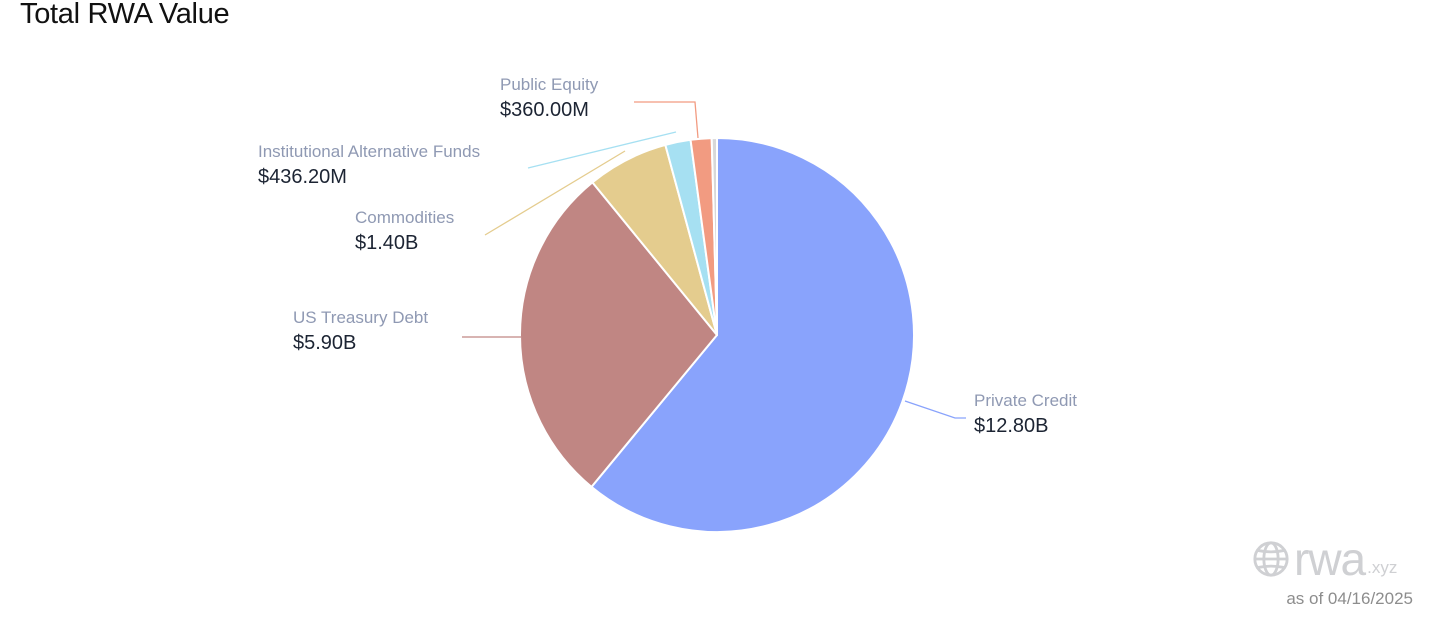 The image size is (1440, 622). I want to click on pie-slice-us-treasury-debt, so click(618, 334).